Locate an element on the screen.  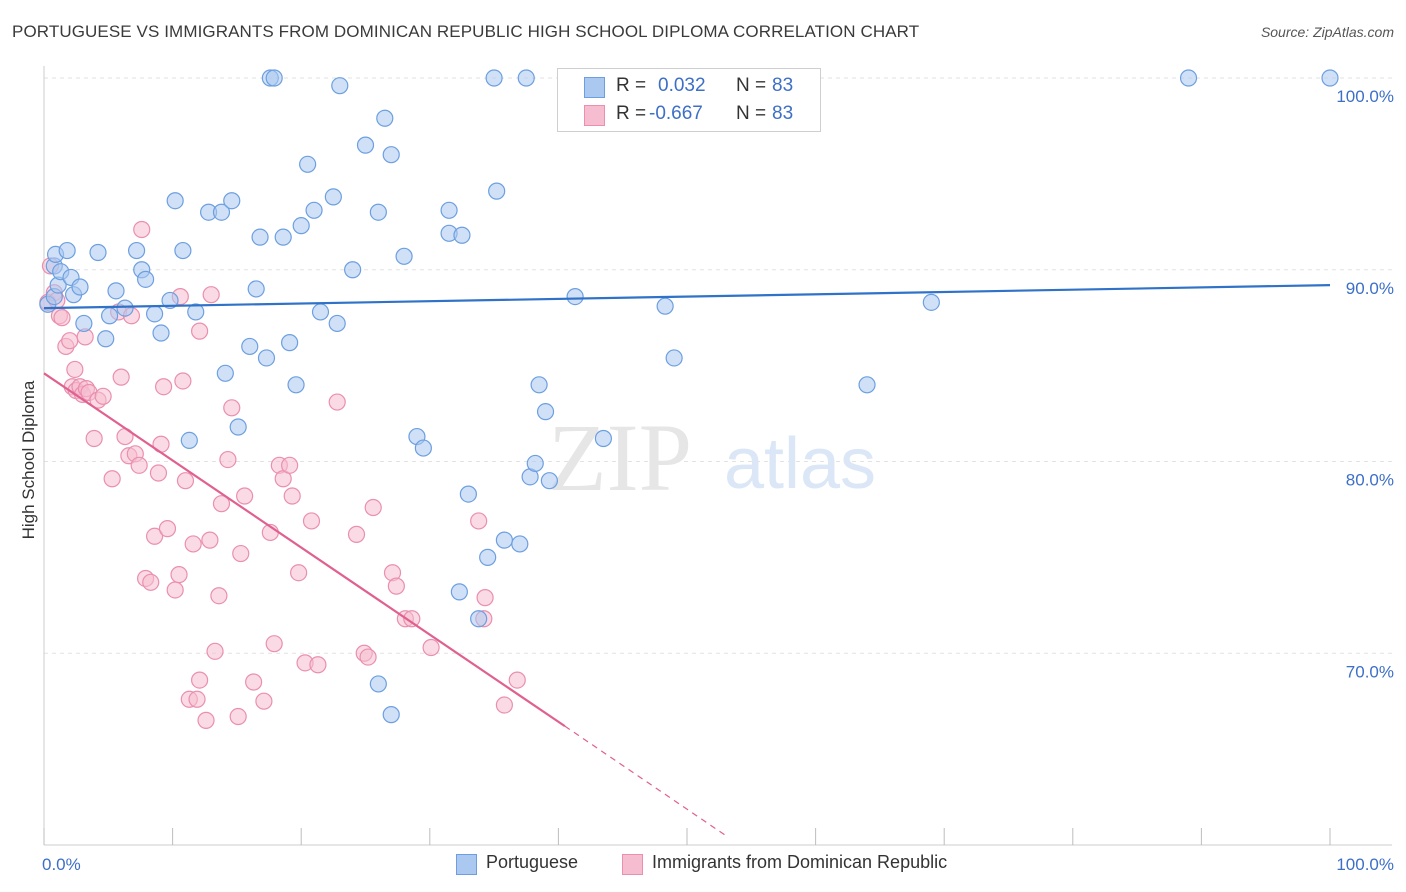
legend-row-dominican: R = -0.667 N = 83 is located at coordinates (689, 113).